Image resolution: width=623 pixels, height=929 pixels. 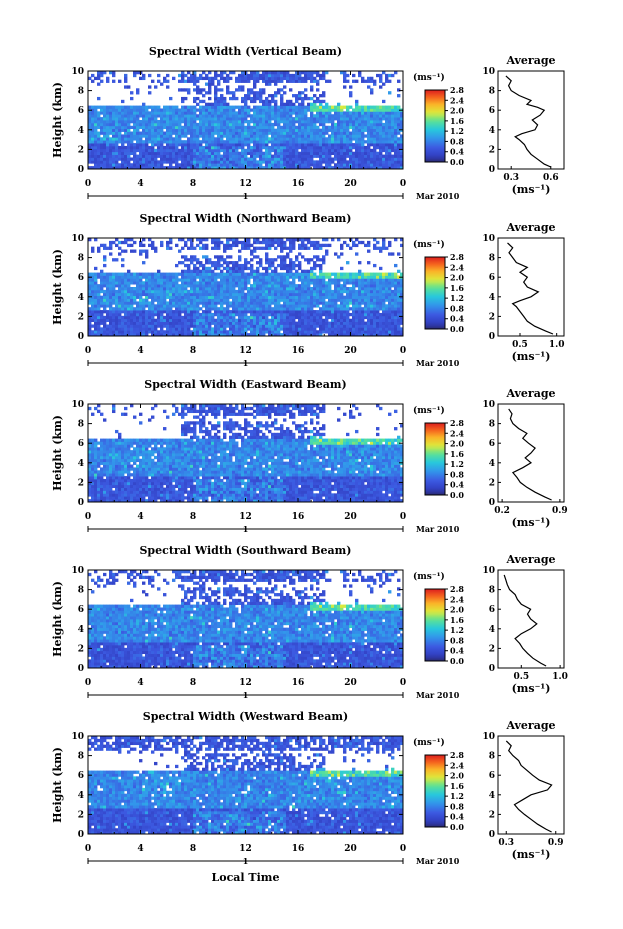 I want to click on panel-title: Spectral Width (Westward Beam), so click(x=245, y=716).